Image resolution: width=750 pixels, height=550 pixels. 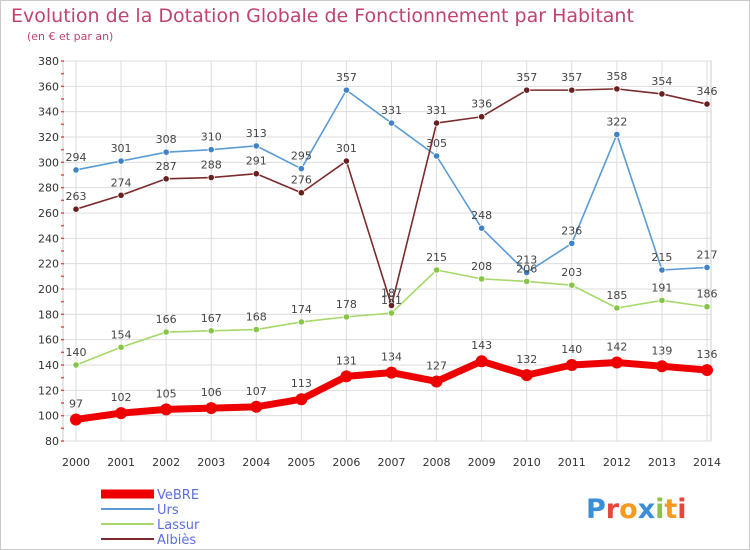 I want to click on data-label-albi-s: 288, so click(x=211, y=165).